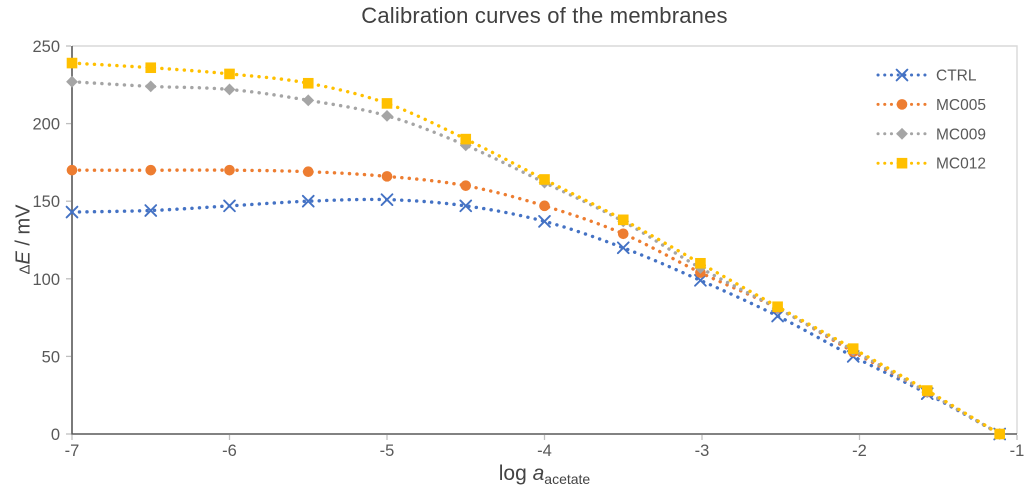 The image size is (1024, 493). What do you see at coordinates (961, 105) in the screenshot?
I see `legend-label-MC005: MC005` at bounding box center [961, 105].